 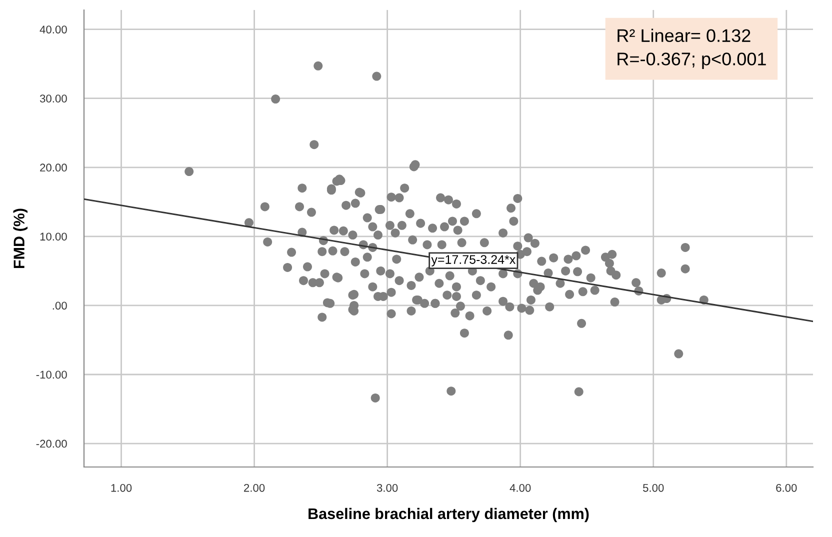 What do you see at coordinates (53, 30) in the screenshot?
I see `y-tick-label: 40.00` at bounding box center [53, 30].